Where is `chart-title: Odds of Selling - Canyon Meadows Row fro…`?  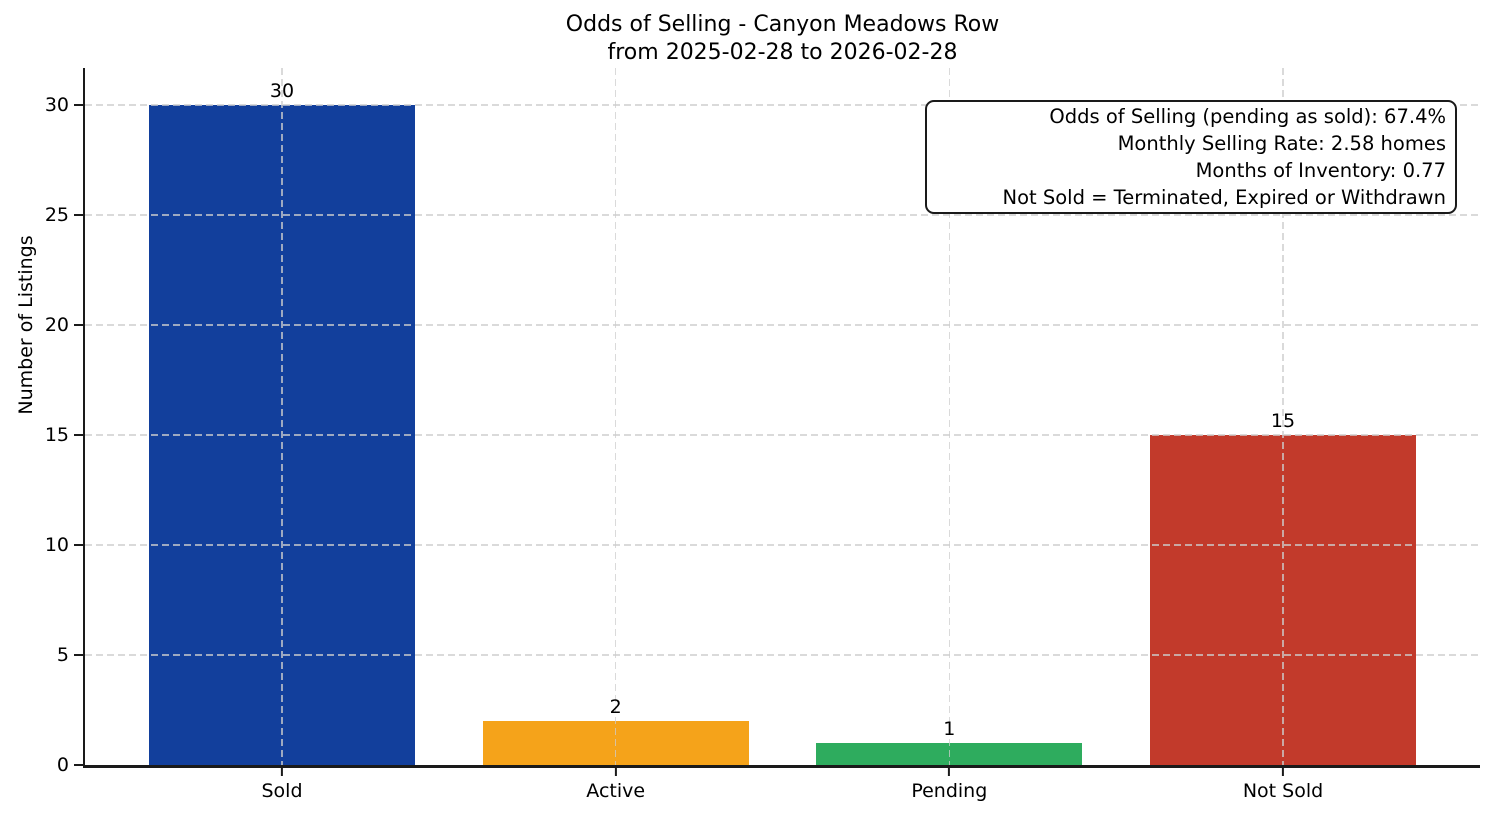 chart-title: Odds of Selling - Canyon Meadows Row fro… is located at coordinates (782, 39).